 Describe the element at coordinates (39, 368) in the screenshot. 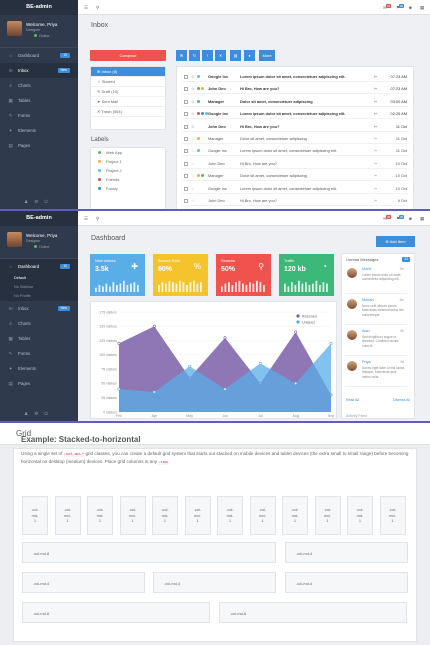

I see `sidebar-item-elements: ✦ Elements` at that location.